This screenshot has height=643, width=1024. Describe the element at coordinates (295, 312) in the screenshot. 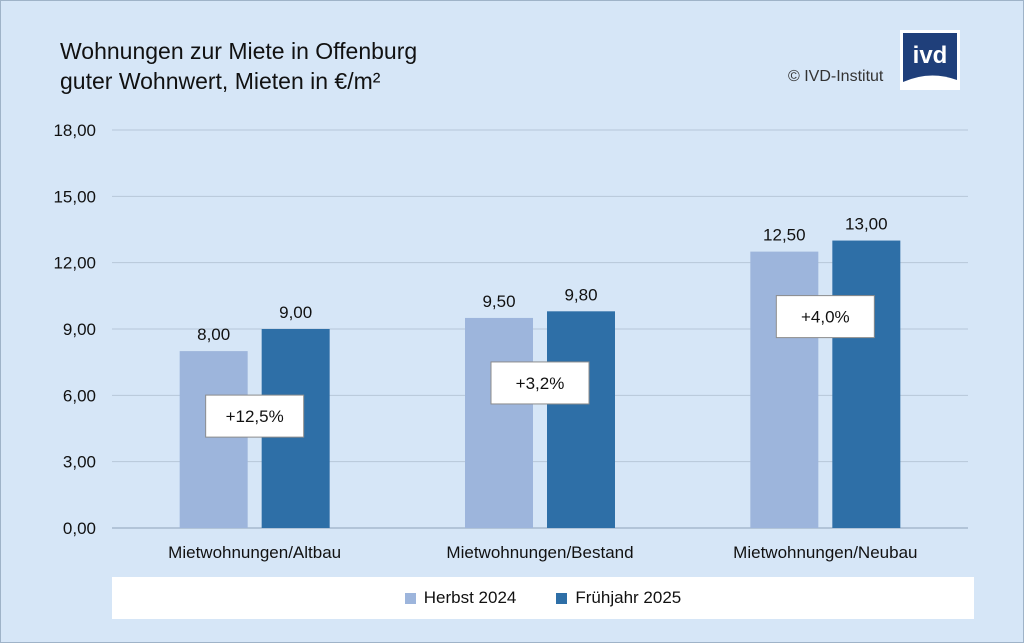

I see `data-label: 9,00` at that location.